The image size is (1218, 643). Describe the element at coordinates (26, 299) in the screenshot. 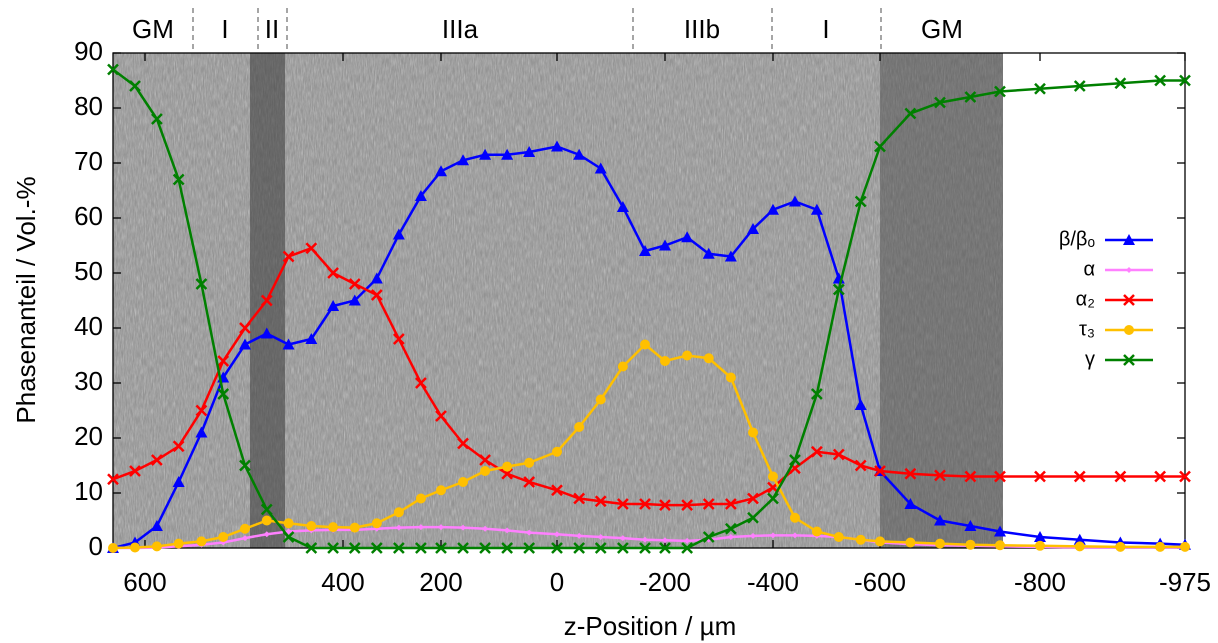

I see `y-axis-title: Phasenanteil / Vol.-%` at that location.